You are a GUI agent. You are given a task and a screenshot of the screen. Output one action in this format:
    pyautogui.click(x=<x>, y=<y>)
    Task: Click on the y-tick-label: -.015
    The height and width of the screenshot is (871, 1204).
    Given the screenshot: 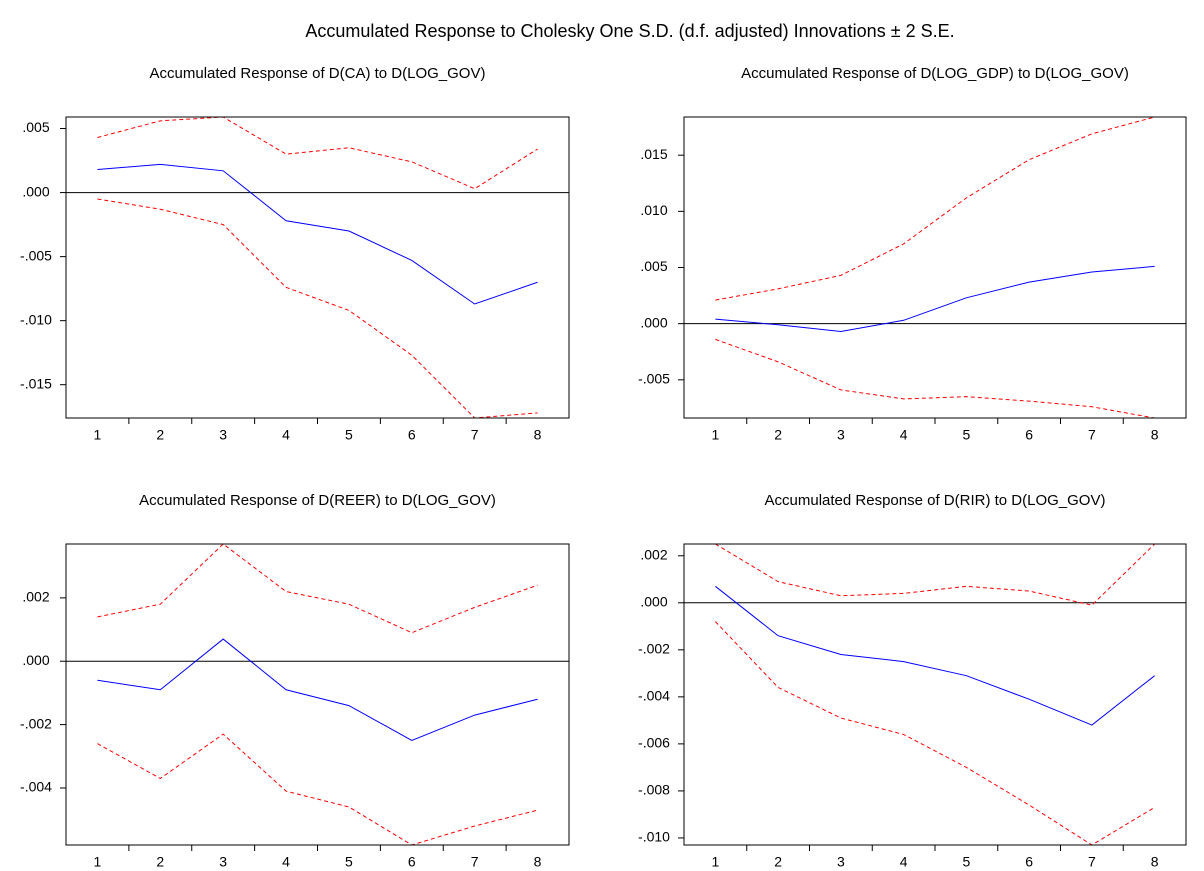 What is the action you would take?
    pyautogui.click(x=36, y=383)
    